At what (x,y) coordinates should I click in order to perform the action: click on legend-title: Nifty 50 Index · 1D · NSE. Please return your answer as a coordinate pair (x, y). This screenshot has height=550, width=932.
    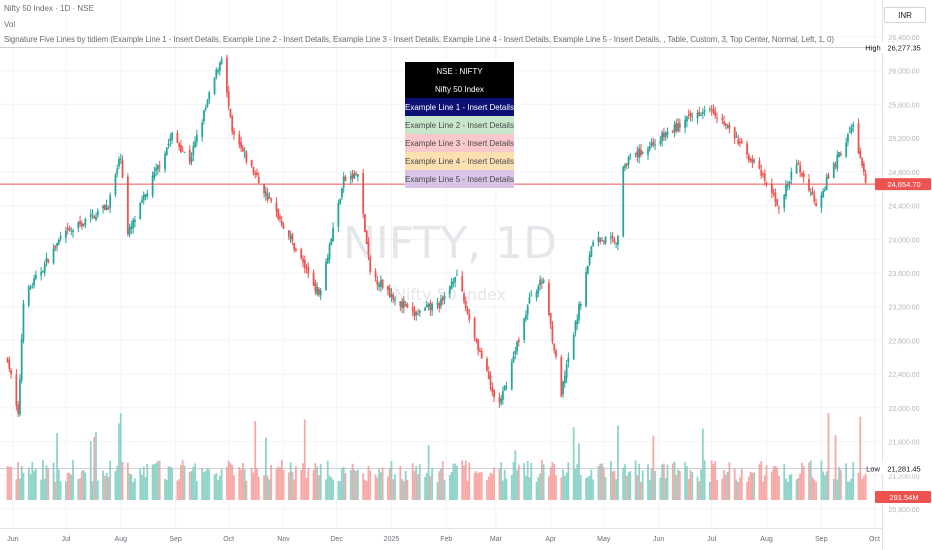
    Looking at the image, I should click on (49, 8).